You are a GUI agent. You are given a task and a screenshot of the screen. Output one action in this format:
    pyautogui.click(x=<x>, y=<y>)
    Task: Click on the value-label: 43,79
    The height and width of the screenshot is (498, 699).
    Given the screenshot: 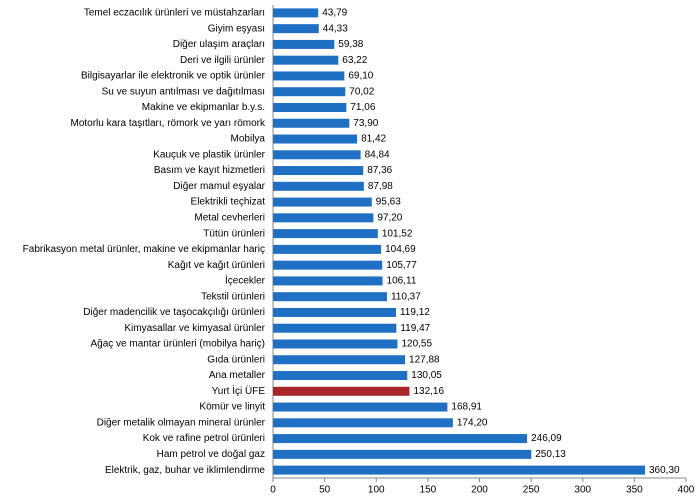 What is the action you would take?
    pyautogui.click(x=334, y=13)
    